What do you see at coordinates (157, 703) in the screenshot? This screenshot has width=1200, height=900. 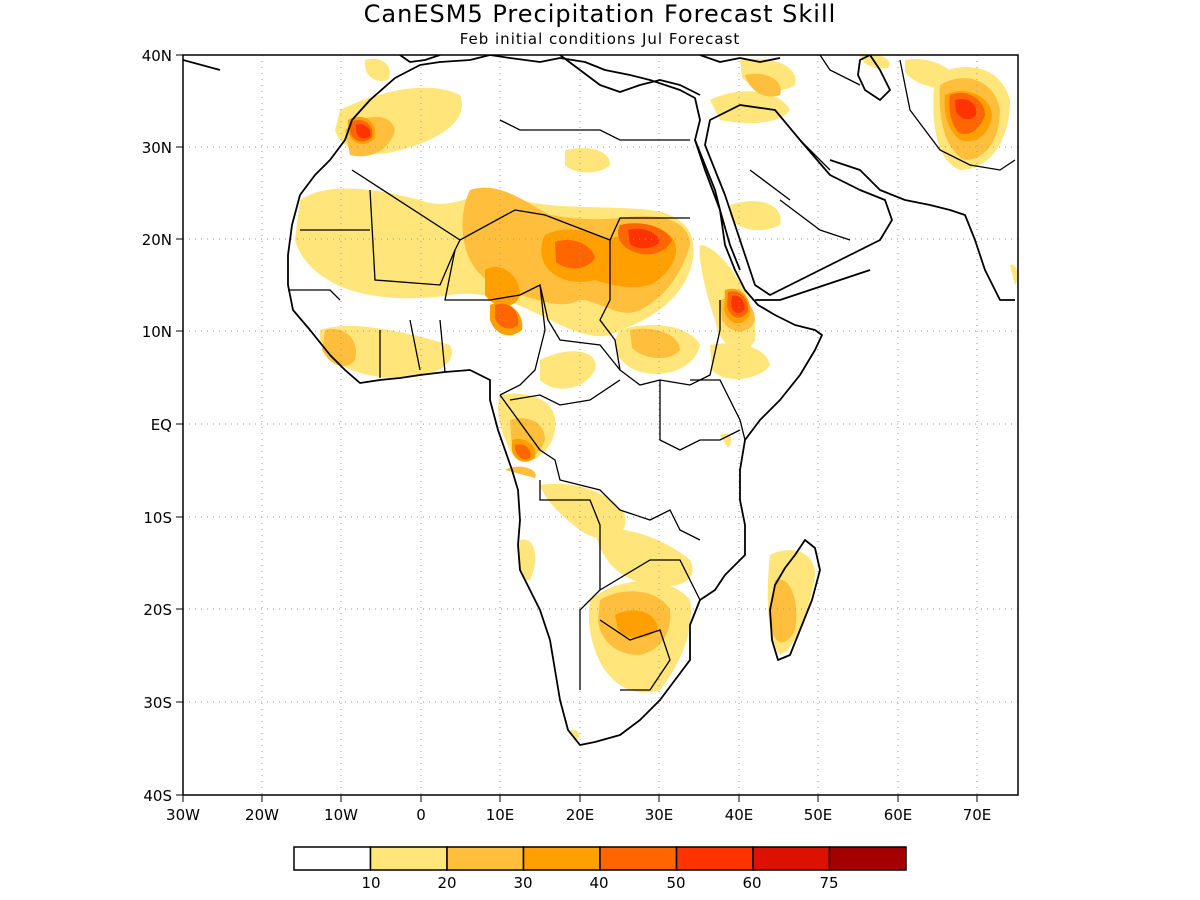 I see `lat-label: 30S` at bounding box center [157, 703].